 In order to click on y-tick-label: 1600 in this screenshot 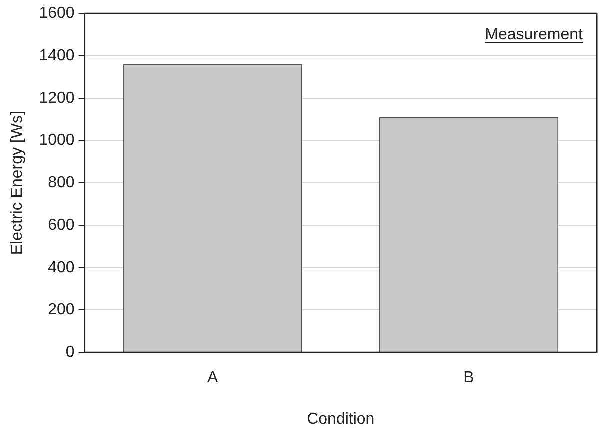, I will do `click(57, 13)`.